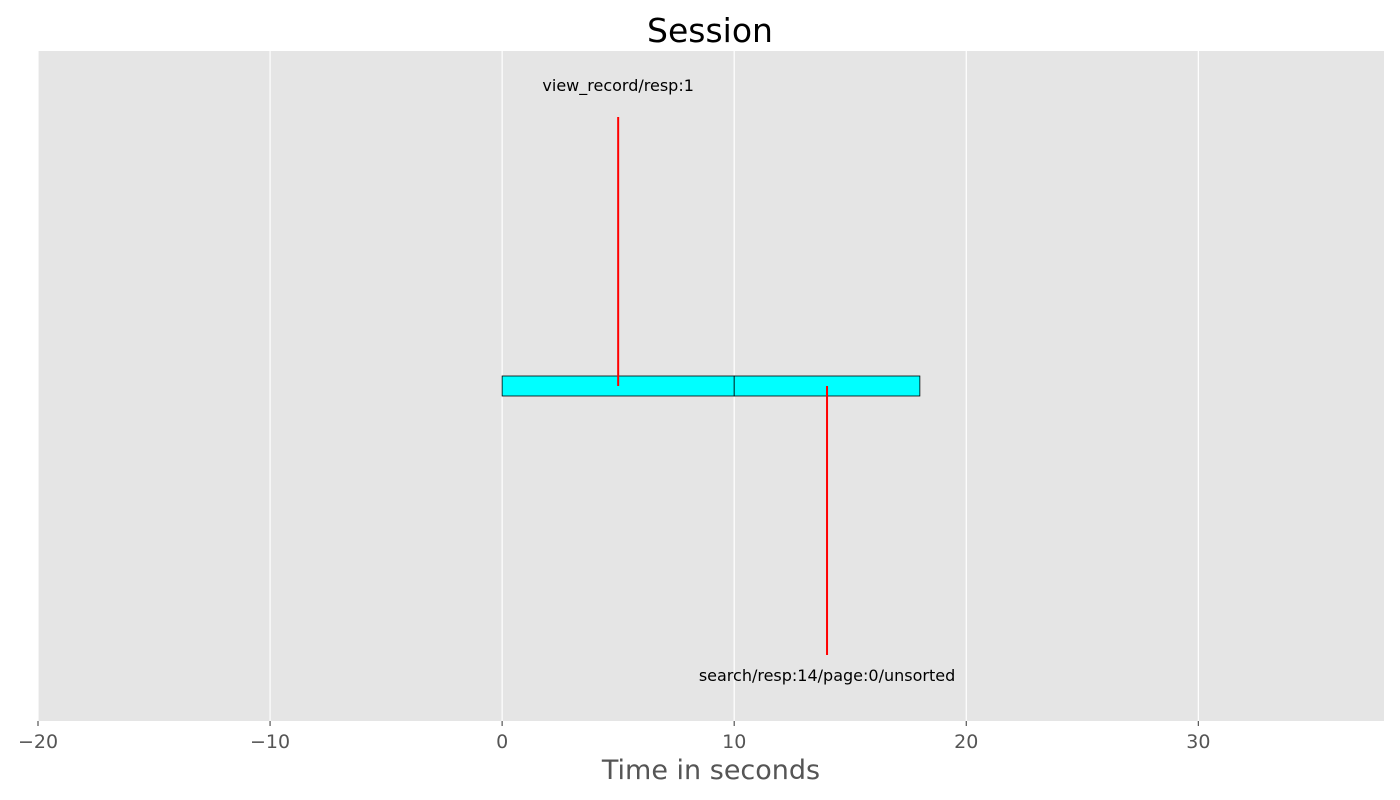 The image size is (1400, 800). What do you see at coordinates (710, 770) in the screenshot?
I see `x-axis-label: Time in seconds` at bounding box center [710, 770].